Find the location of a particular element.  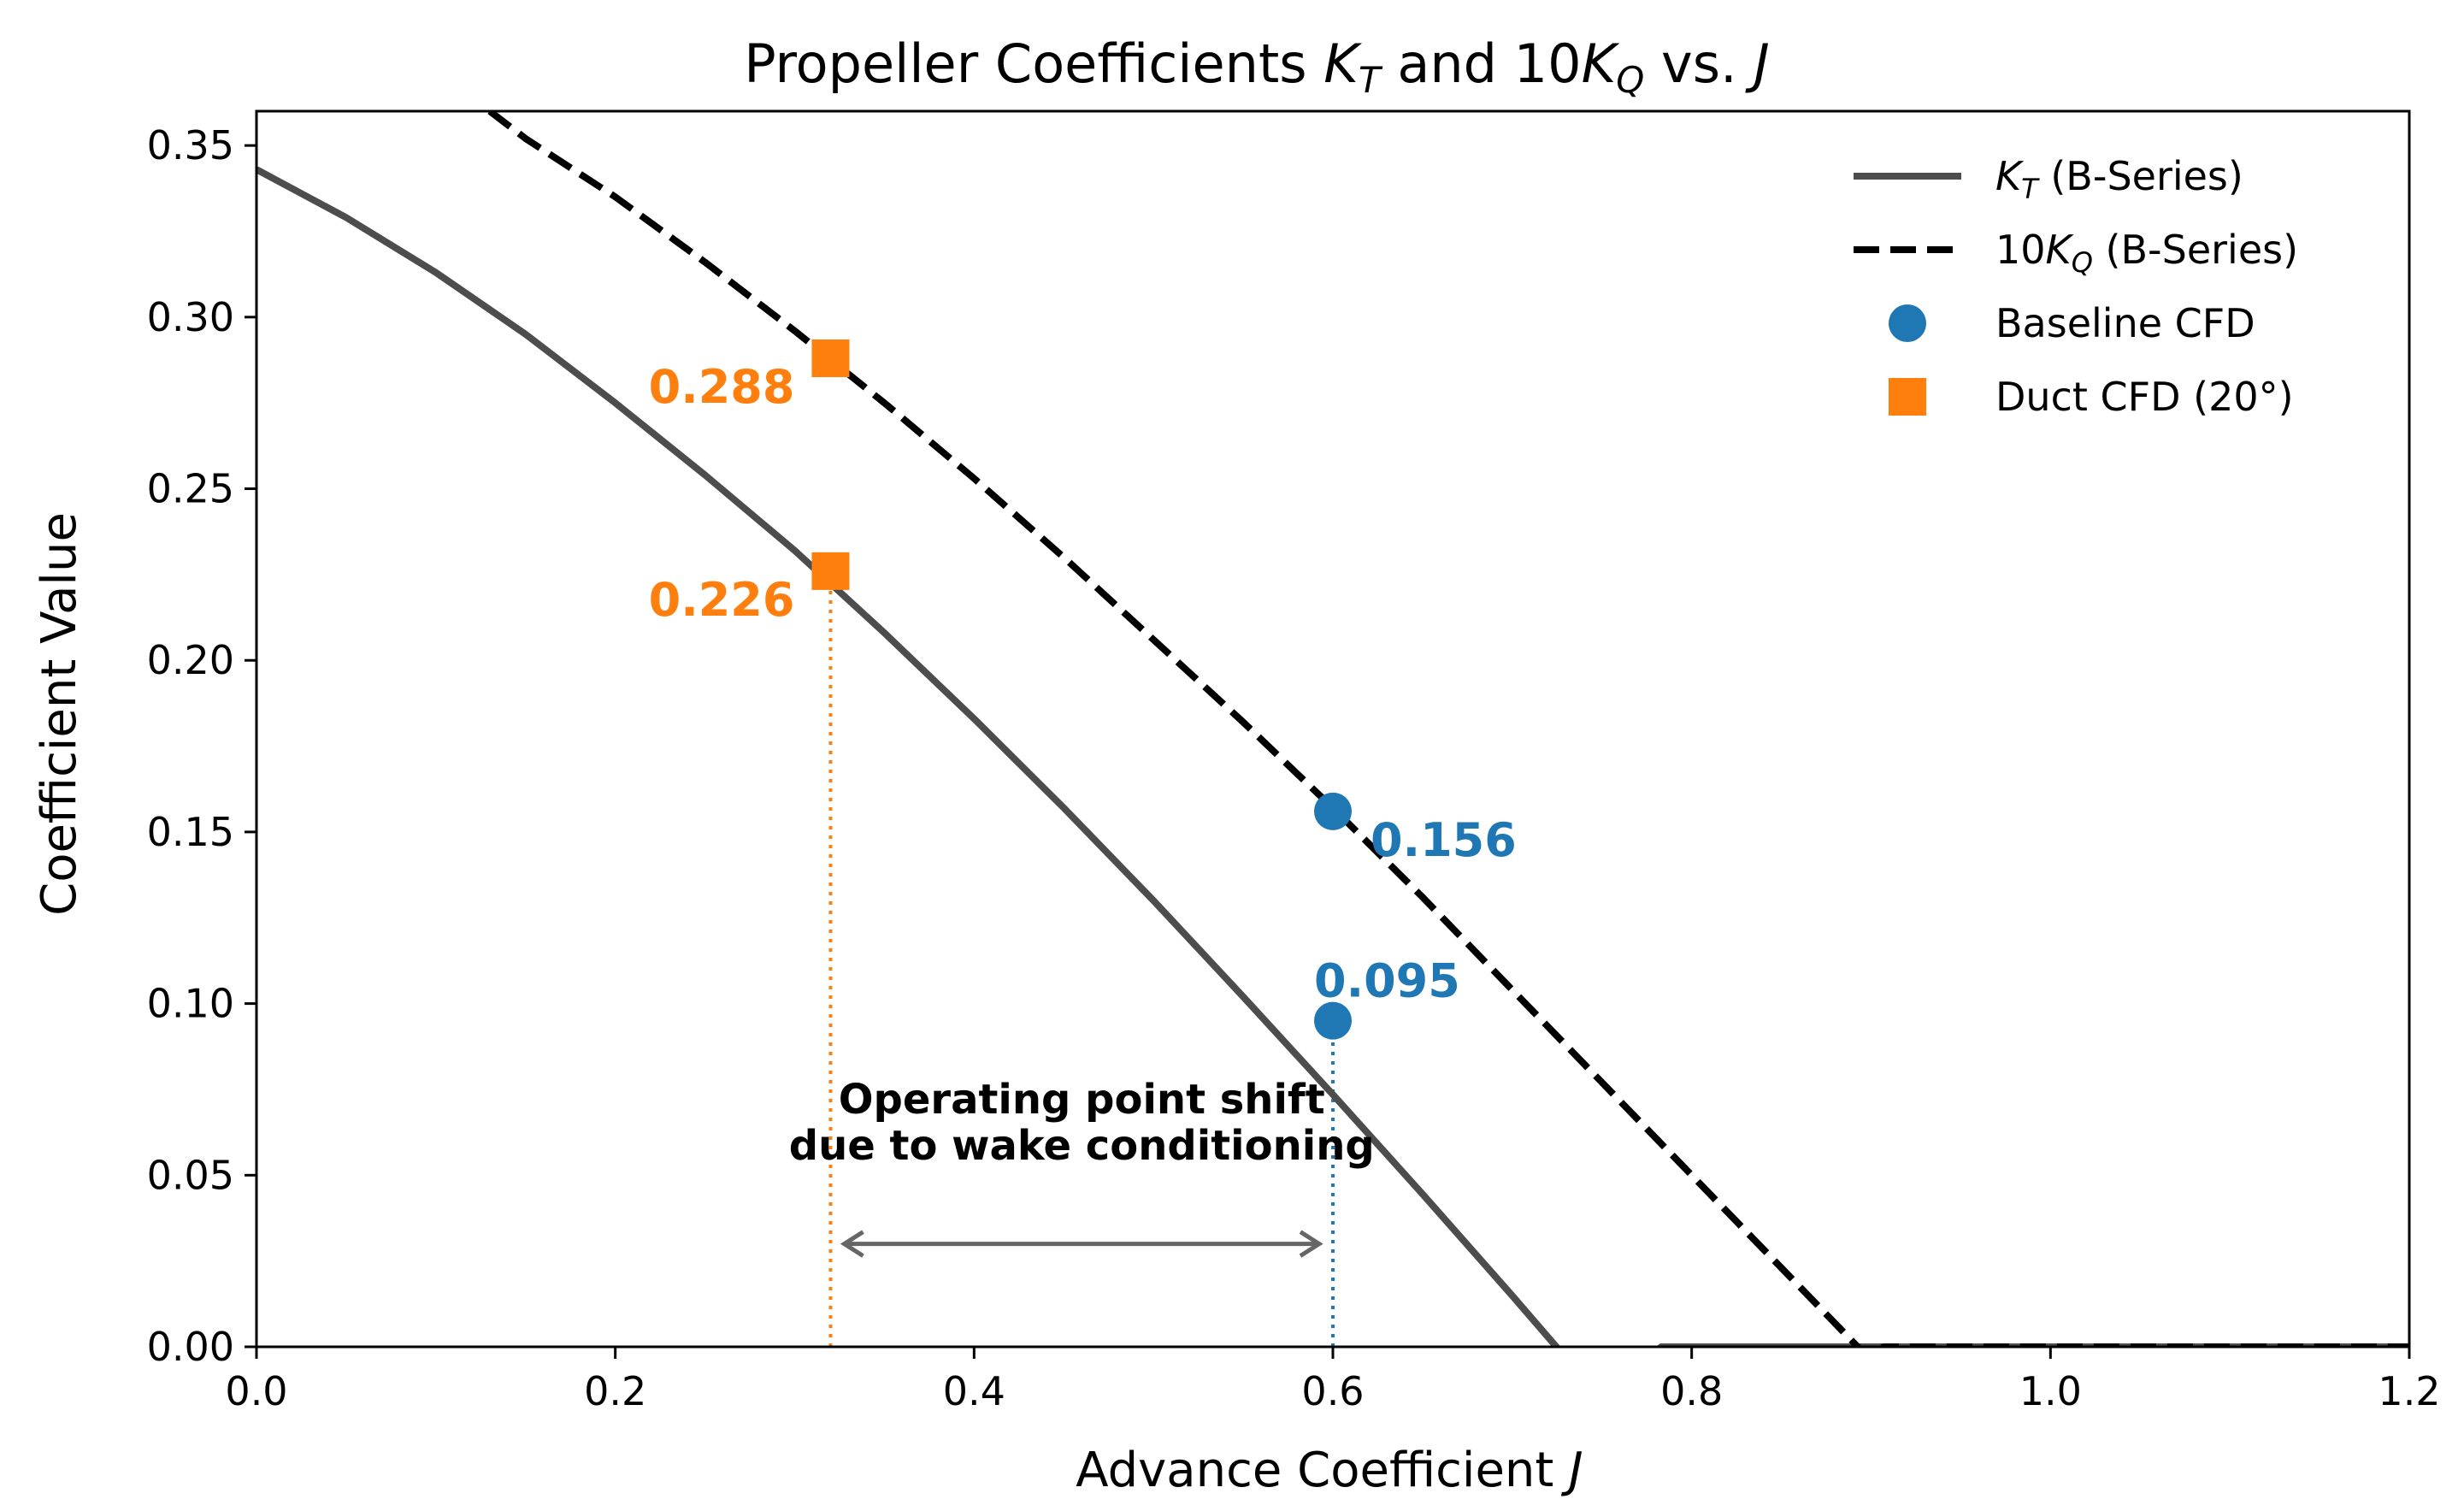

y-tick-label: 0.15 is located at coordinates (190, 832).